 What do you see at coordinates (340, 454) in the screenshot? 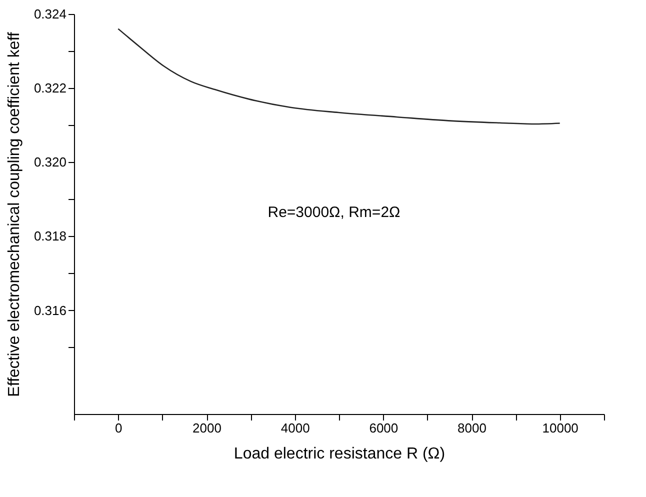
I see `x-axis-title: Load electric resistance R (Ω)` at bounding box center [340, 454].